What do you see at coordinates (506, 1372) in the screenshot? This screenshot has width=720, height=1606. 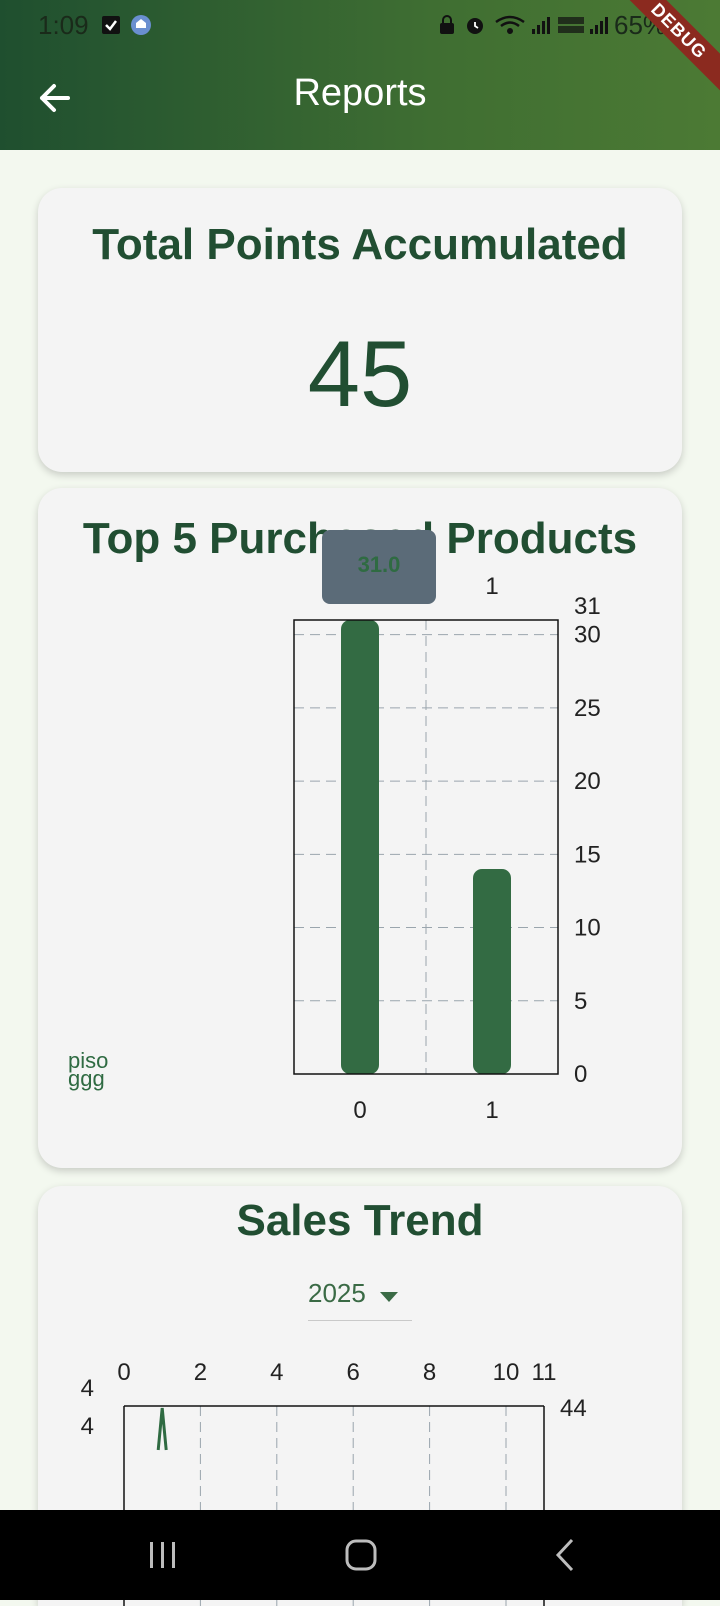 I see `x-tick-top: 10` at bounding box center [506, 1372].